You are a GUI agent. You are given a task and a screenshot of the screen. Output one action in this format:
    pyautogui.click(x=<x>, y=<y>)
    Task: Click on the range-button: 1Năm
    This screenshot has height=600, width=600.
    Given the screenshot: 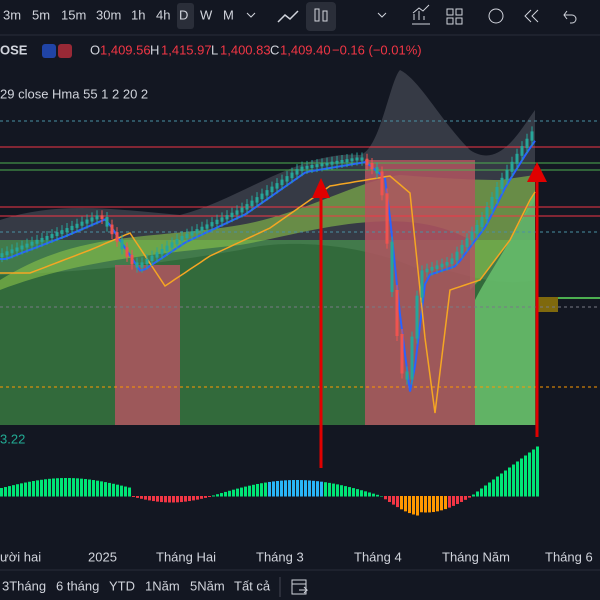 What is the action you would take?
    pyautogui.click(x=162, y=585)
    